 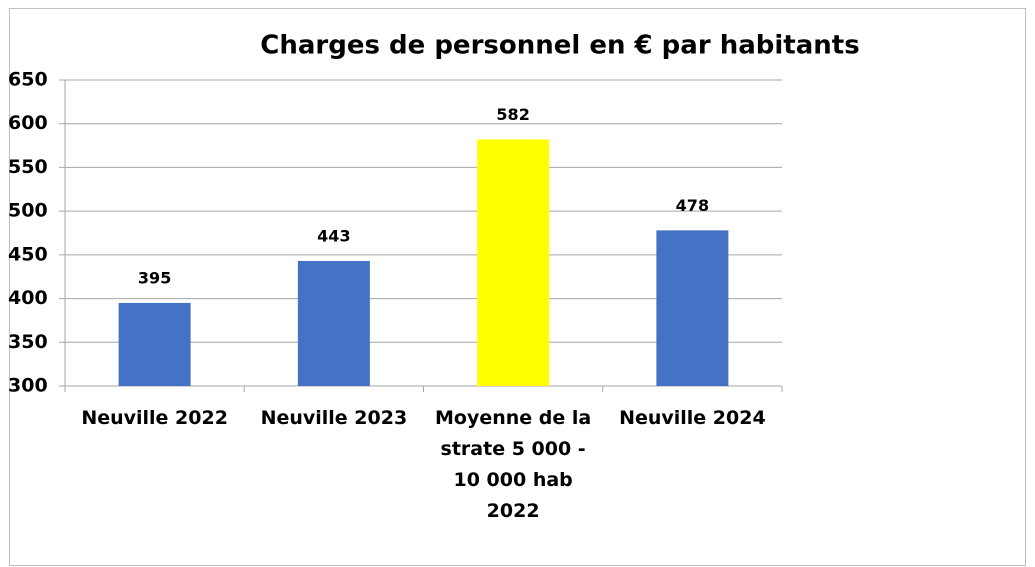 I want to click on y-tick-label: 550, so click(x=28, y=167).